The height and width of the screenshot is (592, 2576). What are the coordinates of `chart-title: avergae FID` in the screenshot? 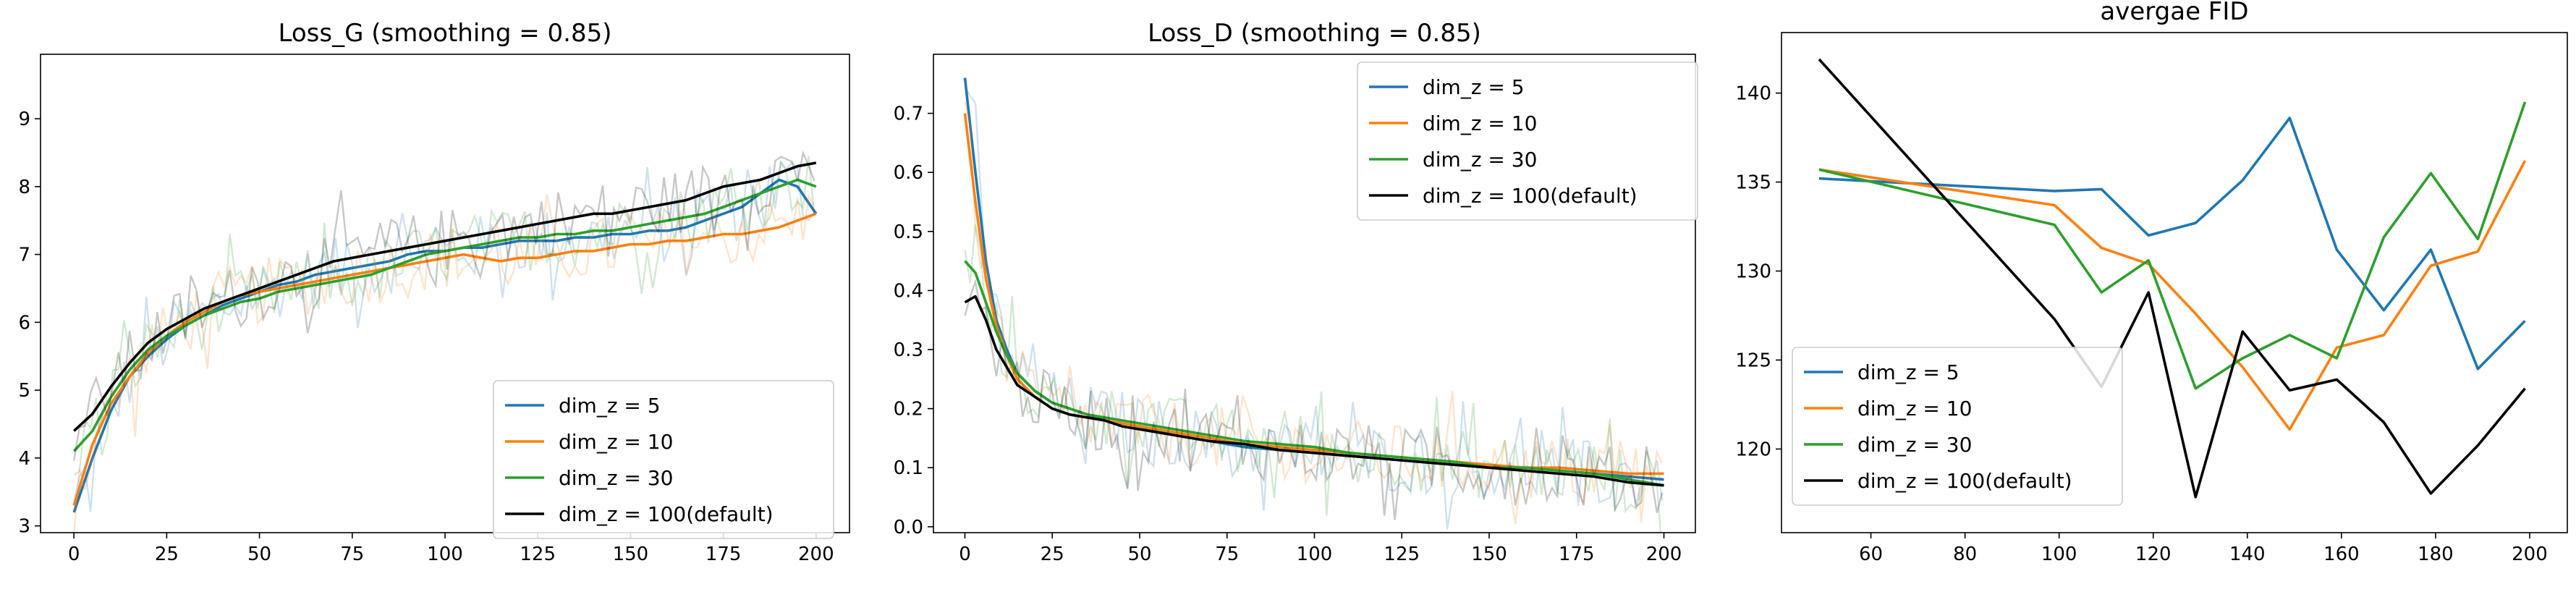 It's located at (2174, 13).